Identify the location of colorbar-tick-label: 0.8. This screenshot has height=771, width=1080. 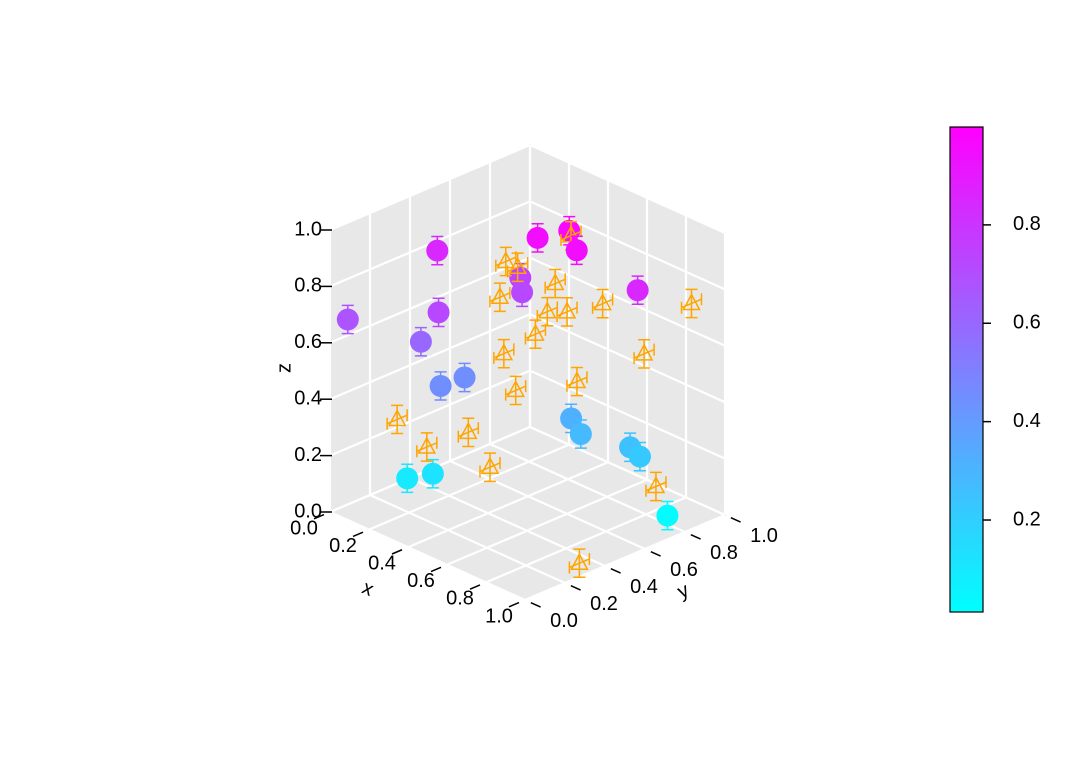
(1027, 224).